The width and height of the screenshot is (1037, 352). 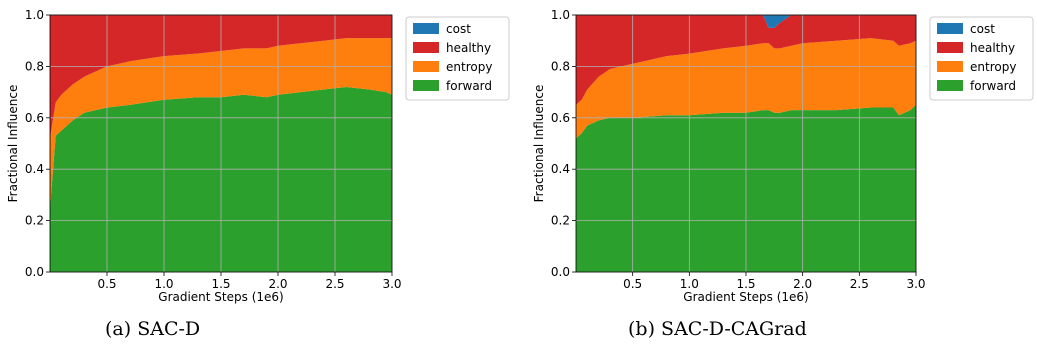 I want to click on caption-a: (a) SAC-D, so click(x=152, y=329).